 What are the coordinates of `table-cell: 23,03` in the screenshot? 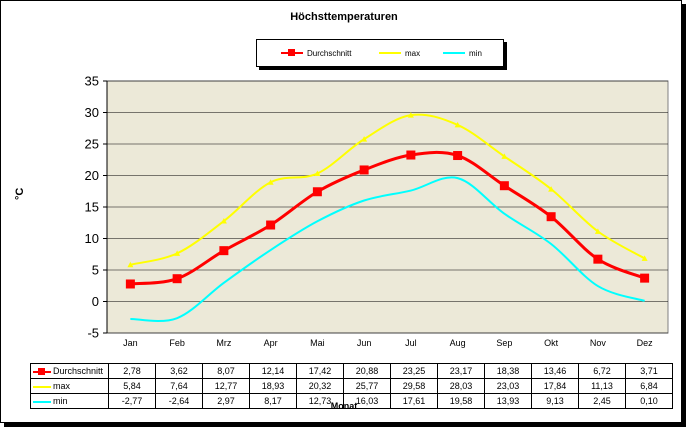 It's located at (508, 386).